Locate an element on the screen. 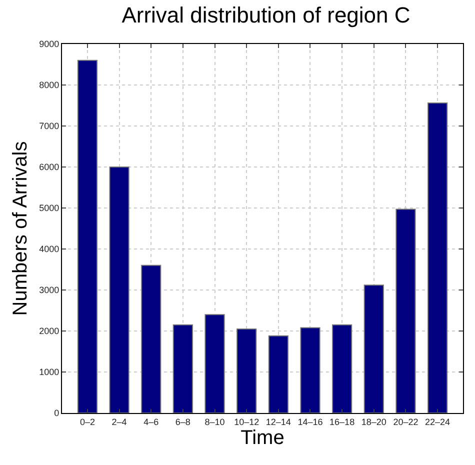  y-tick-label: 7000 is located at coordinates (49, 126).